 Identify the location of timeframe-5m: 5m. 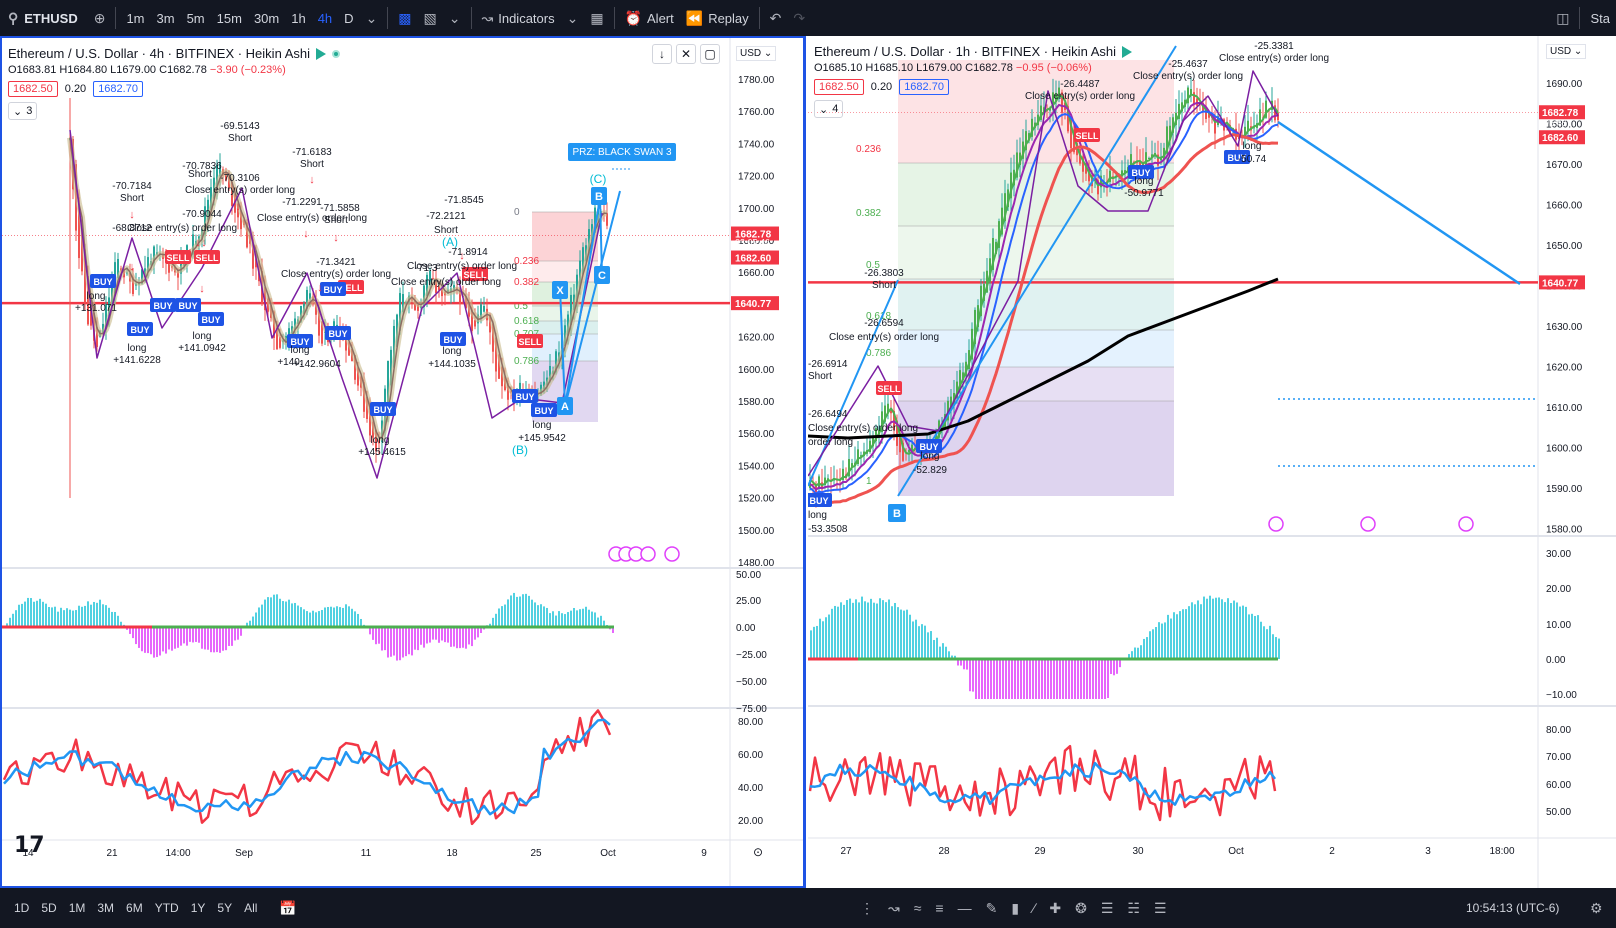
(195, 18).